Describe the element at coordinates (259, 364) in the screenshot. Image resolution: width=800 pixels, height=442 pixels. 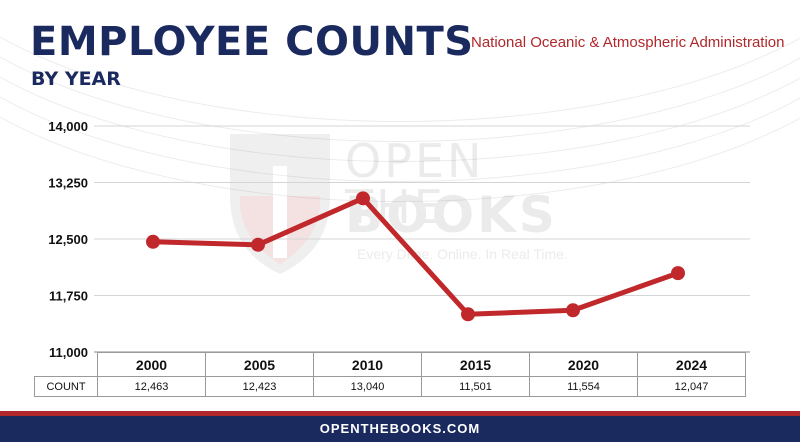
I see `year-cell: 2005` at that location.